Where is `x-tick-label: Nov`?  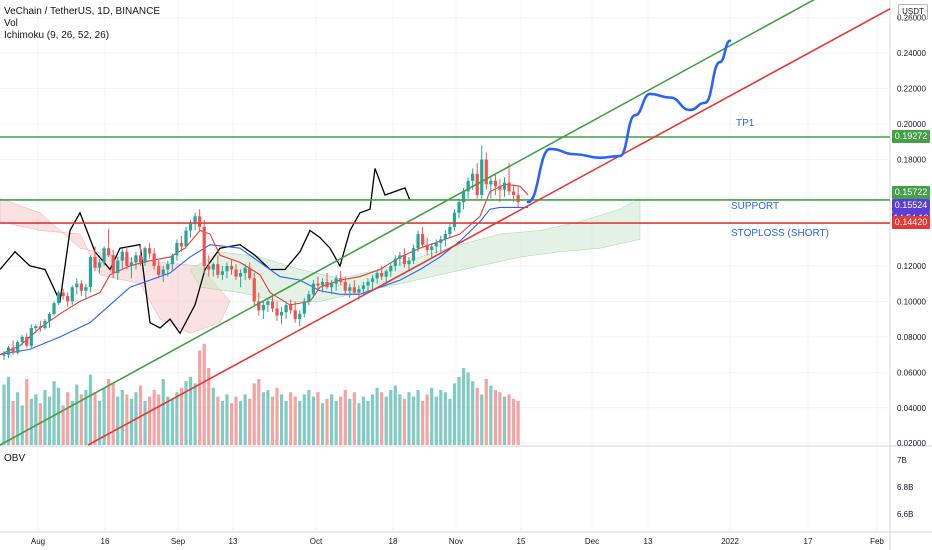
x-tick-label: Nov is located at coordinates (456, 541).